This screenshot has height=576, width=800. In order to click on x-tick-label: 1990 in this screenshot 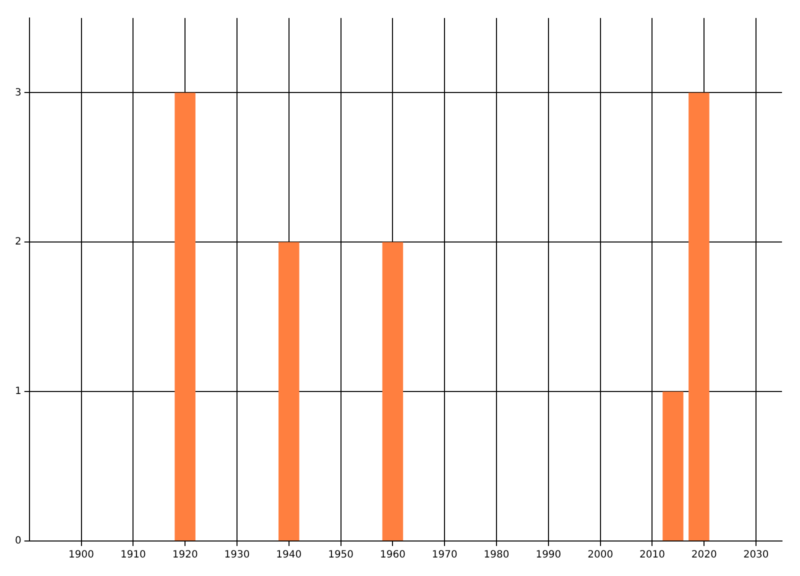, I will do `click(549, 555)`.